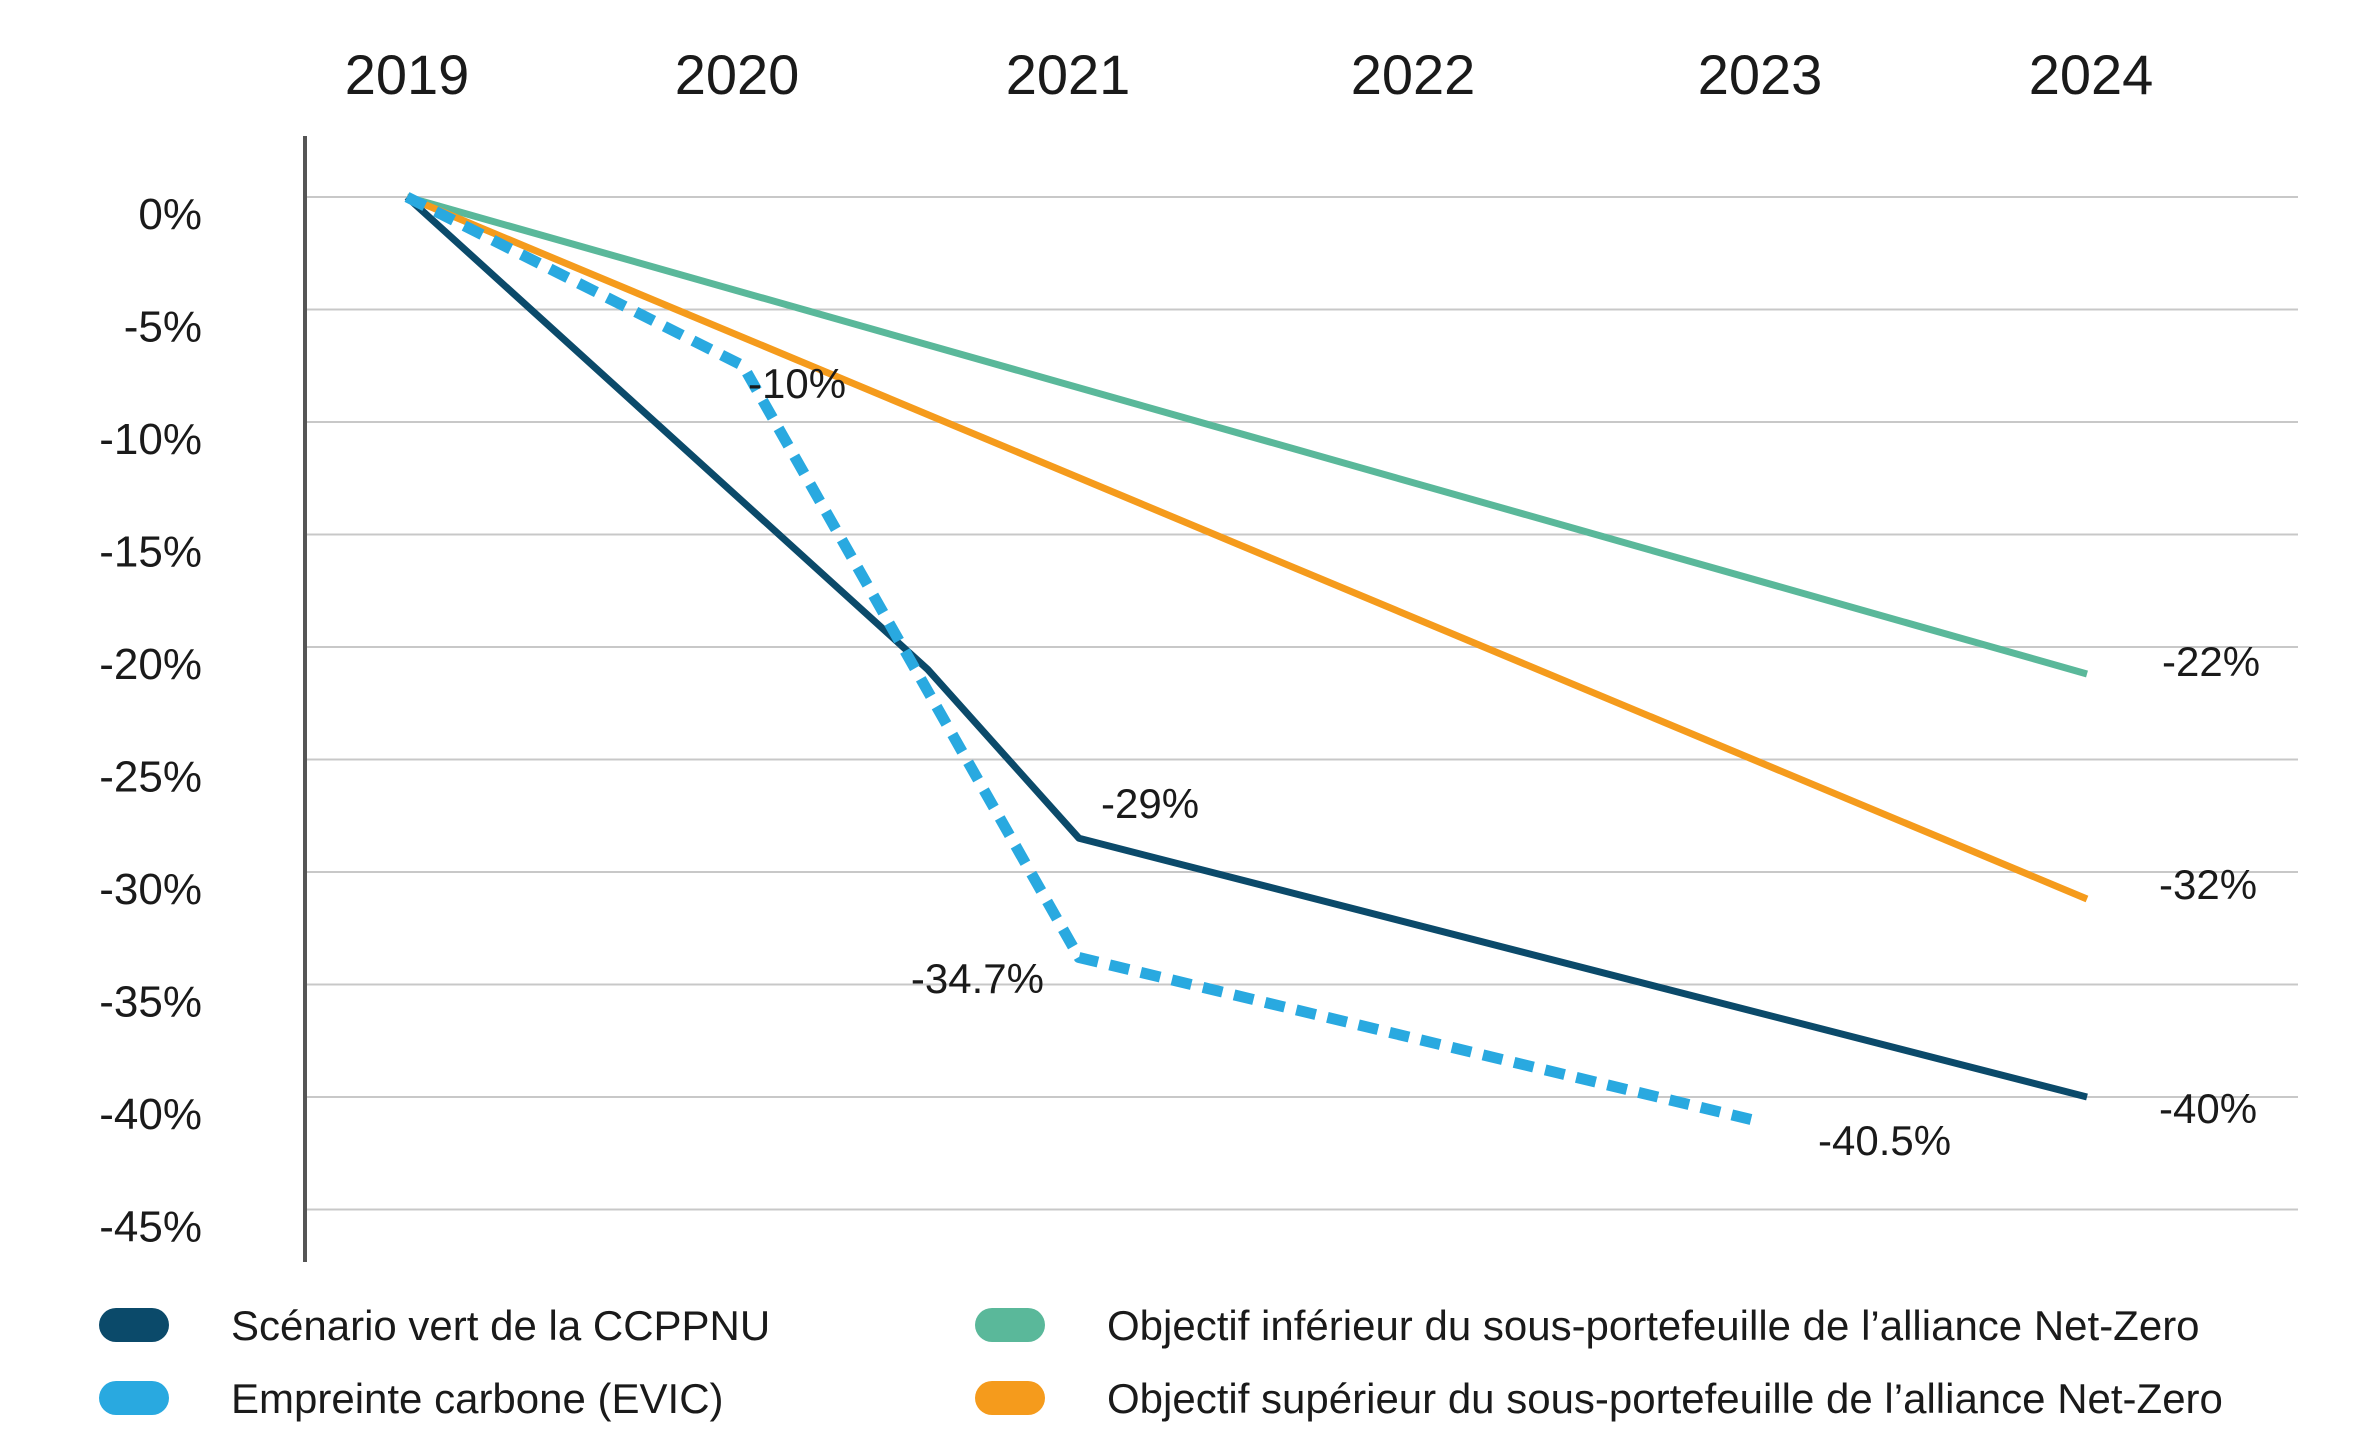  Describe the element at coordinates (150, 721) in the screenshot. I see `y-tick-labels: 0% -5% -10% -15% -20% -25% -30% -35% -40% -45%` at that location.